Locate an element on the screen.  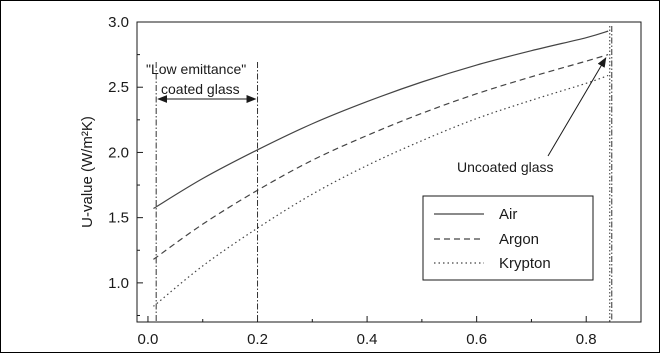
low-e-label-line1: "Low emittance" is located at coordinates (196, 69).